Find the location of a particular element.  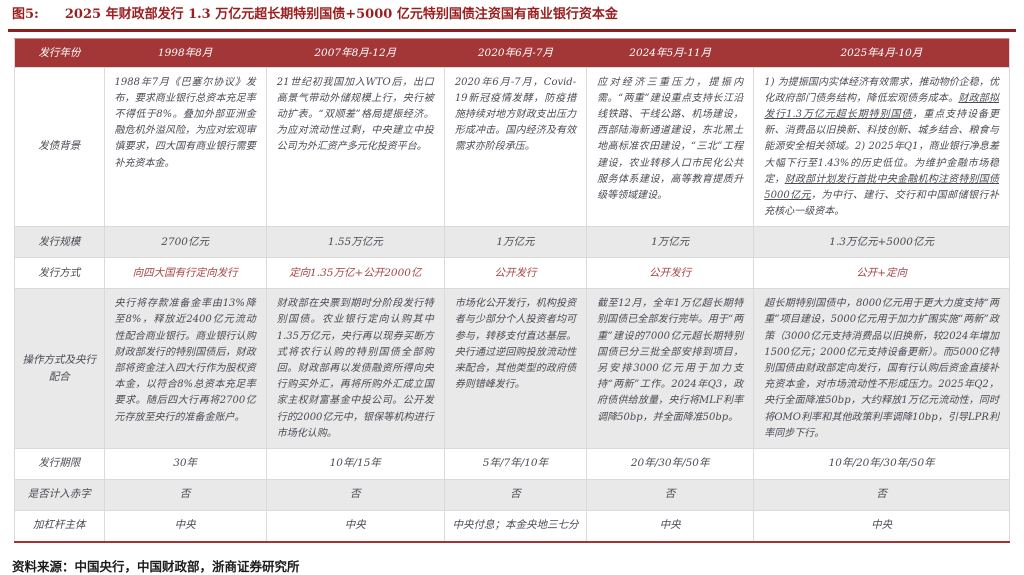

figure-number: 图5: is located at coordinates (25, 14).